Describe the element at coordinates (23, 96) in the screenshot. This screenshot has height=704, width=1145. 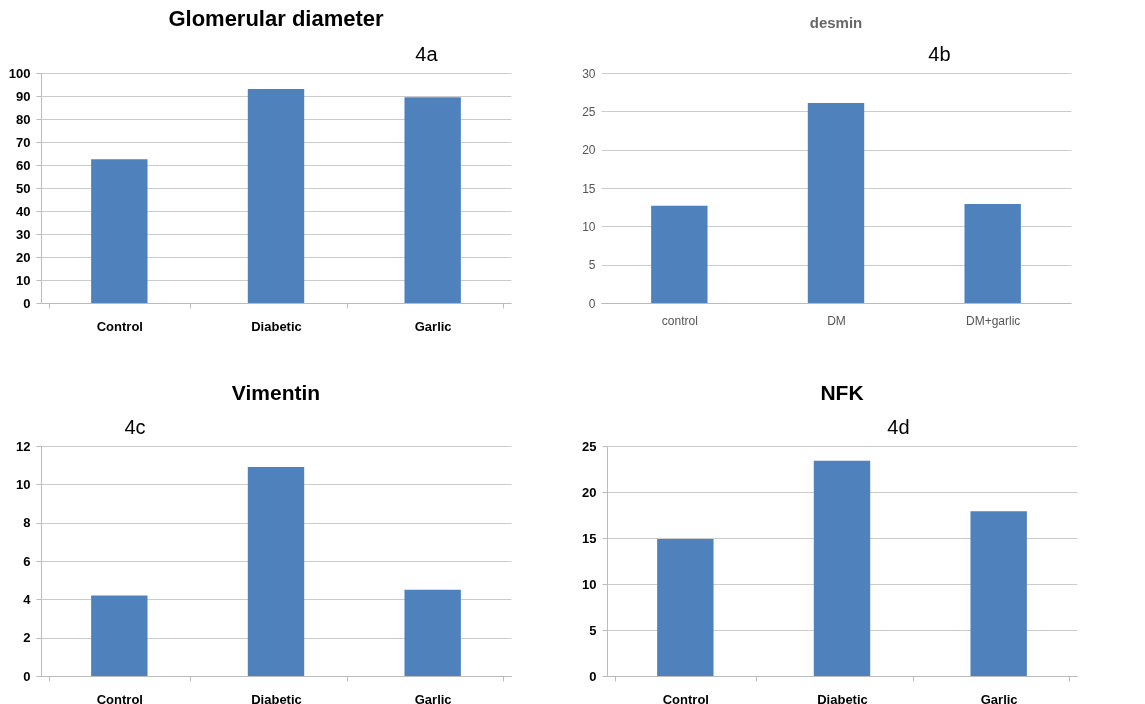
I see `y-tick-label: 90` at that location.